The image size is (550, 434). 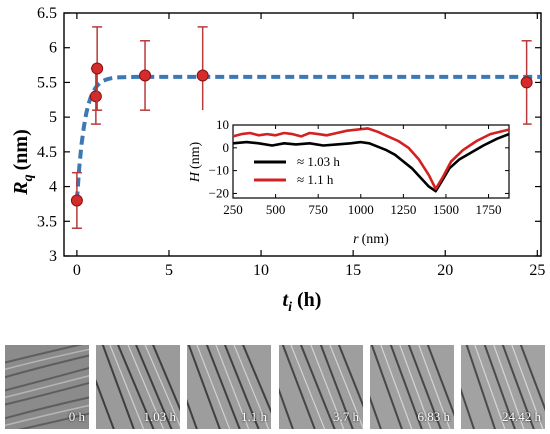 I want to click on inset-series-group, so click(x=371, y=160).